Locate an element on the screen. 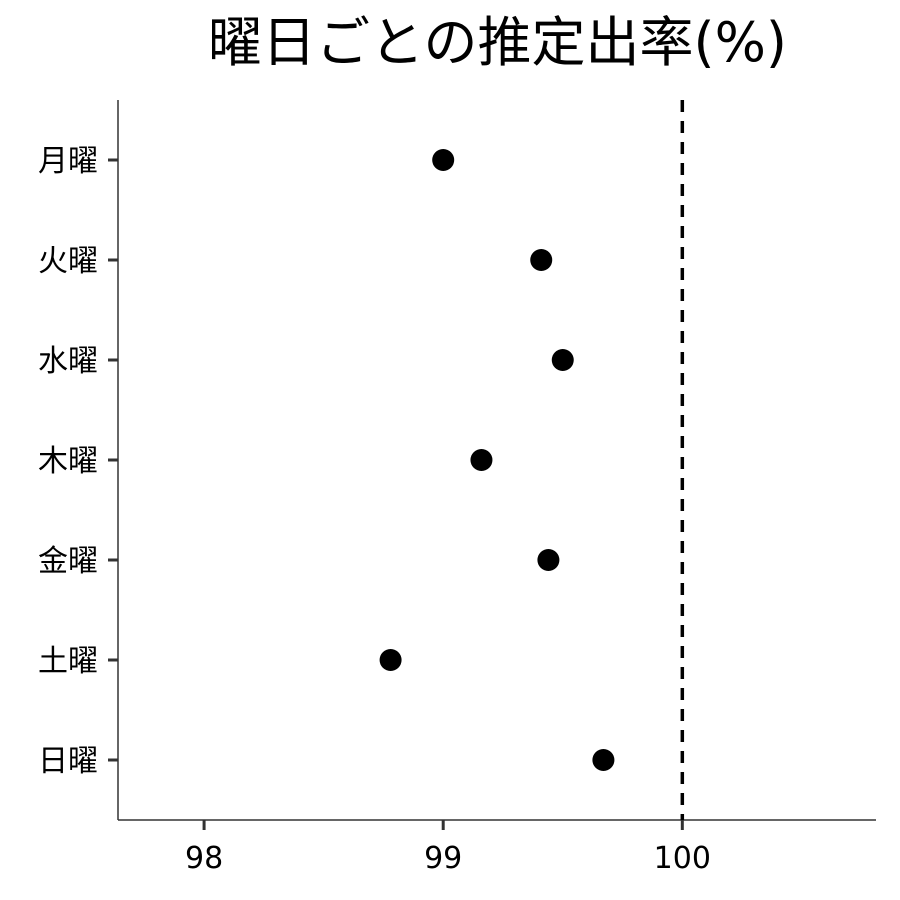 The image size is (900, 900). y-tick-label: 金曜 is located at coordinates (68, 561).